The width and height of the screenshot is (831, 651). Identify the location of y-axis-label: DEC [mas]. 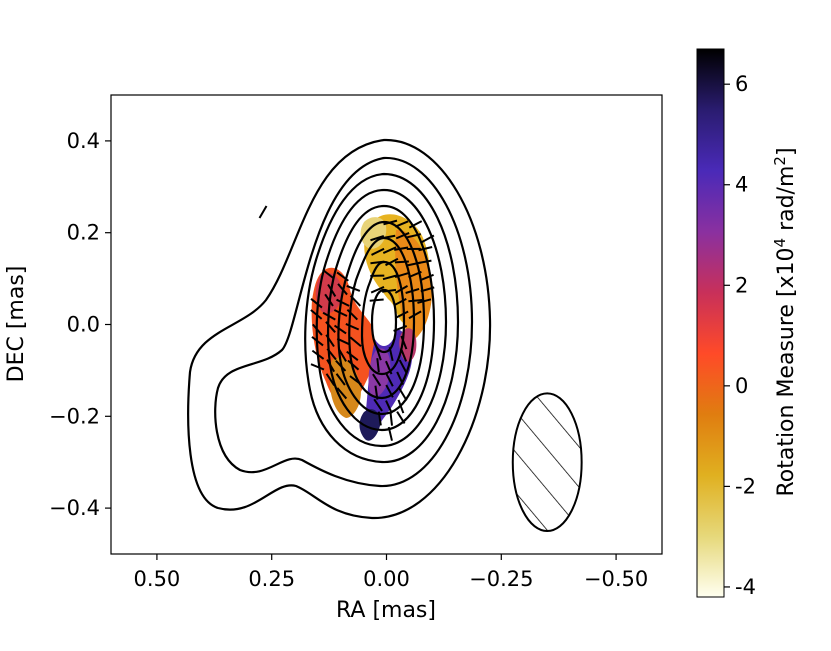
(16, 324).